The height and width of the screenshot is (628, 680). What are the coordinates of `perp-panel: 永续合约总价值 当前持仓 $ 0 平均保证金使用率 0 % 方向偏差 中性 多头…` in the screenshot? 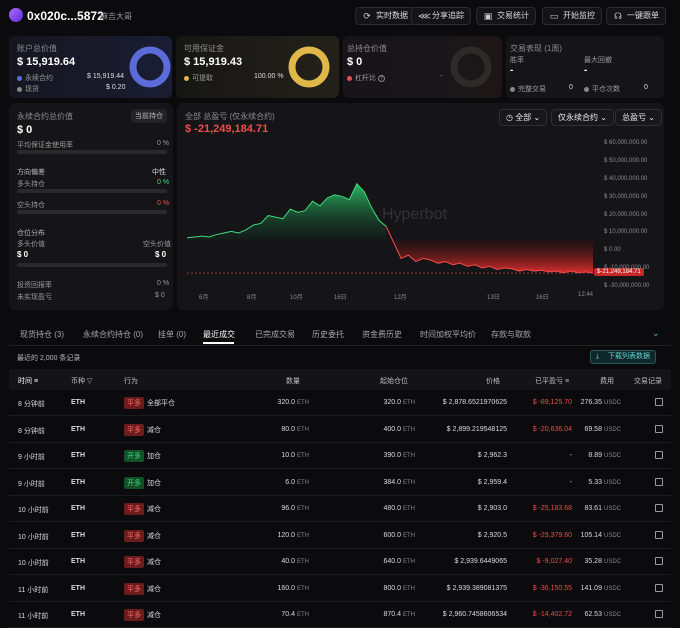 It's located at (91, 206).